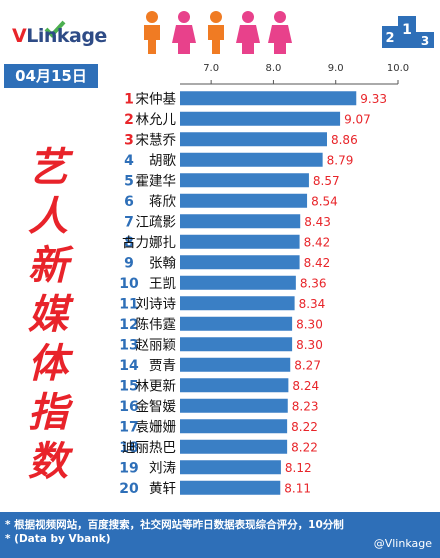 This screenshot has width=440, height=558. Describe the element at coordinates (156, 427) in the screenshot. I see `category-label: 袁姗姗` at that location.